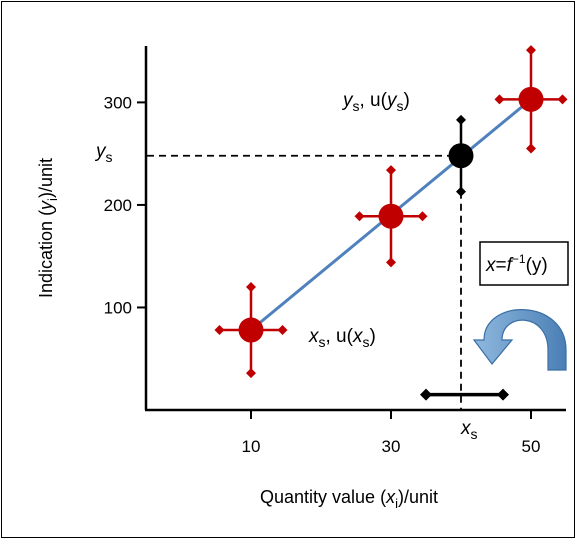 The image size is (578, 541). Describe the element at coordinates (375, 102) in the screenshot. I see `ys-uncertainty-annotation: ys, u(ys)` at that location.